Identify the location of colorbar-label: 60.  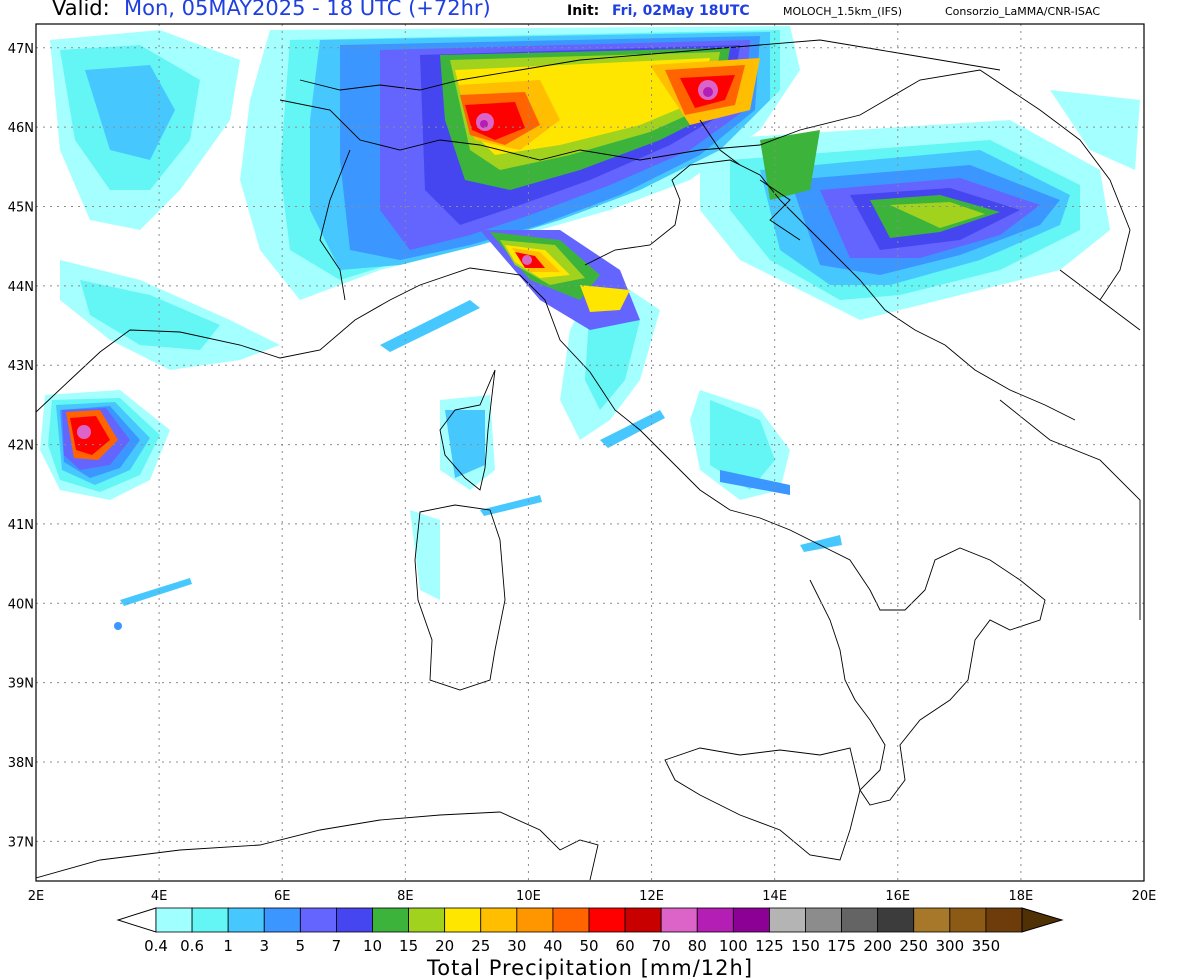
(625, 946).